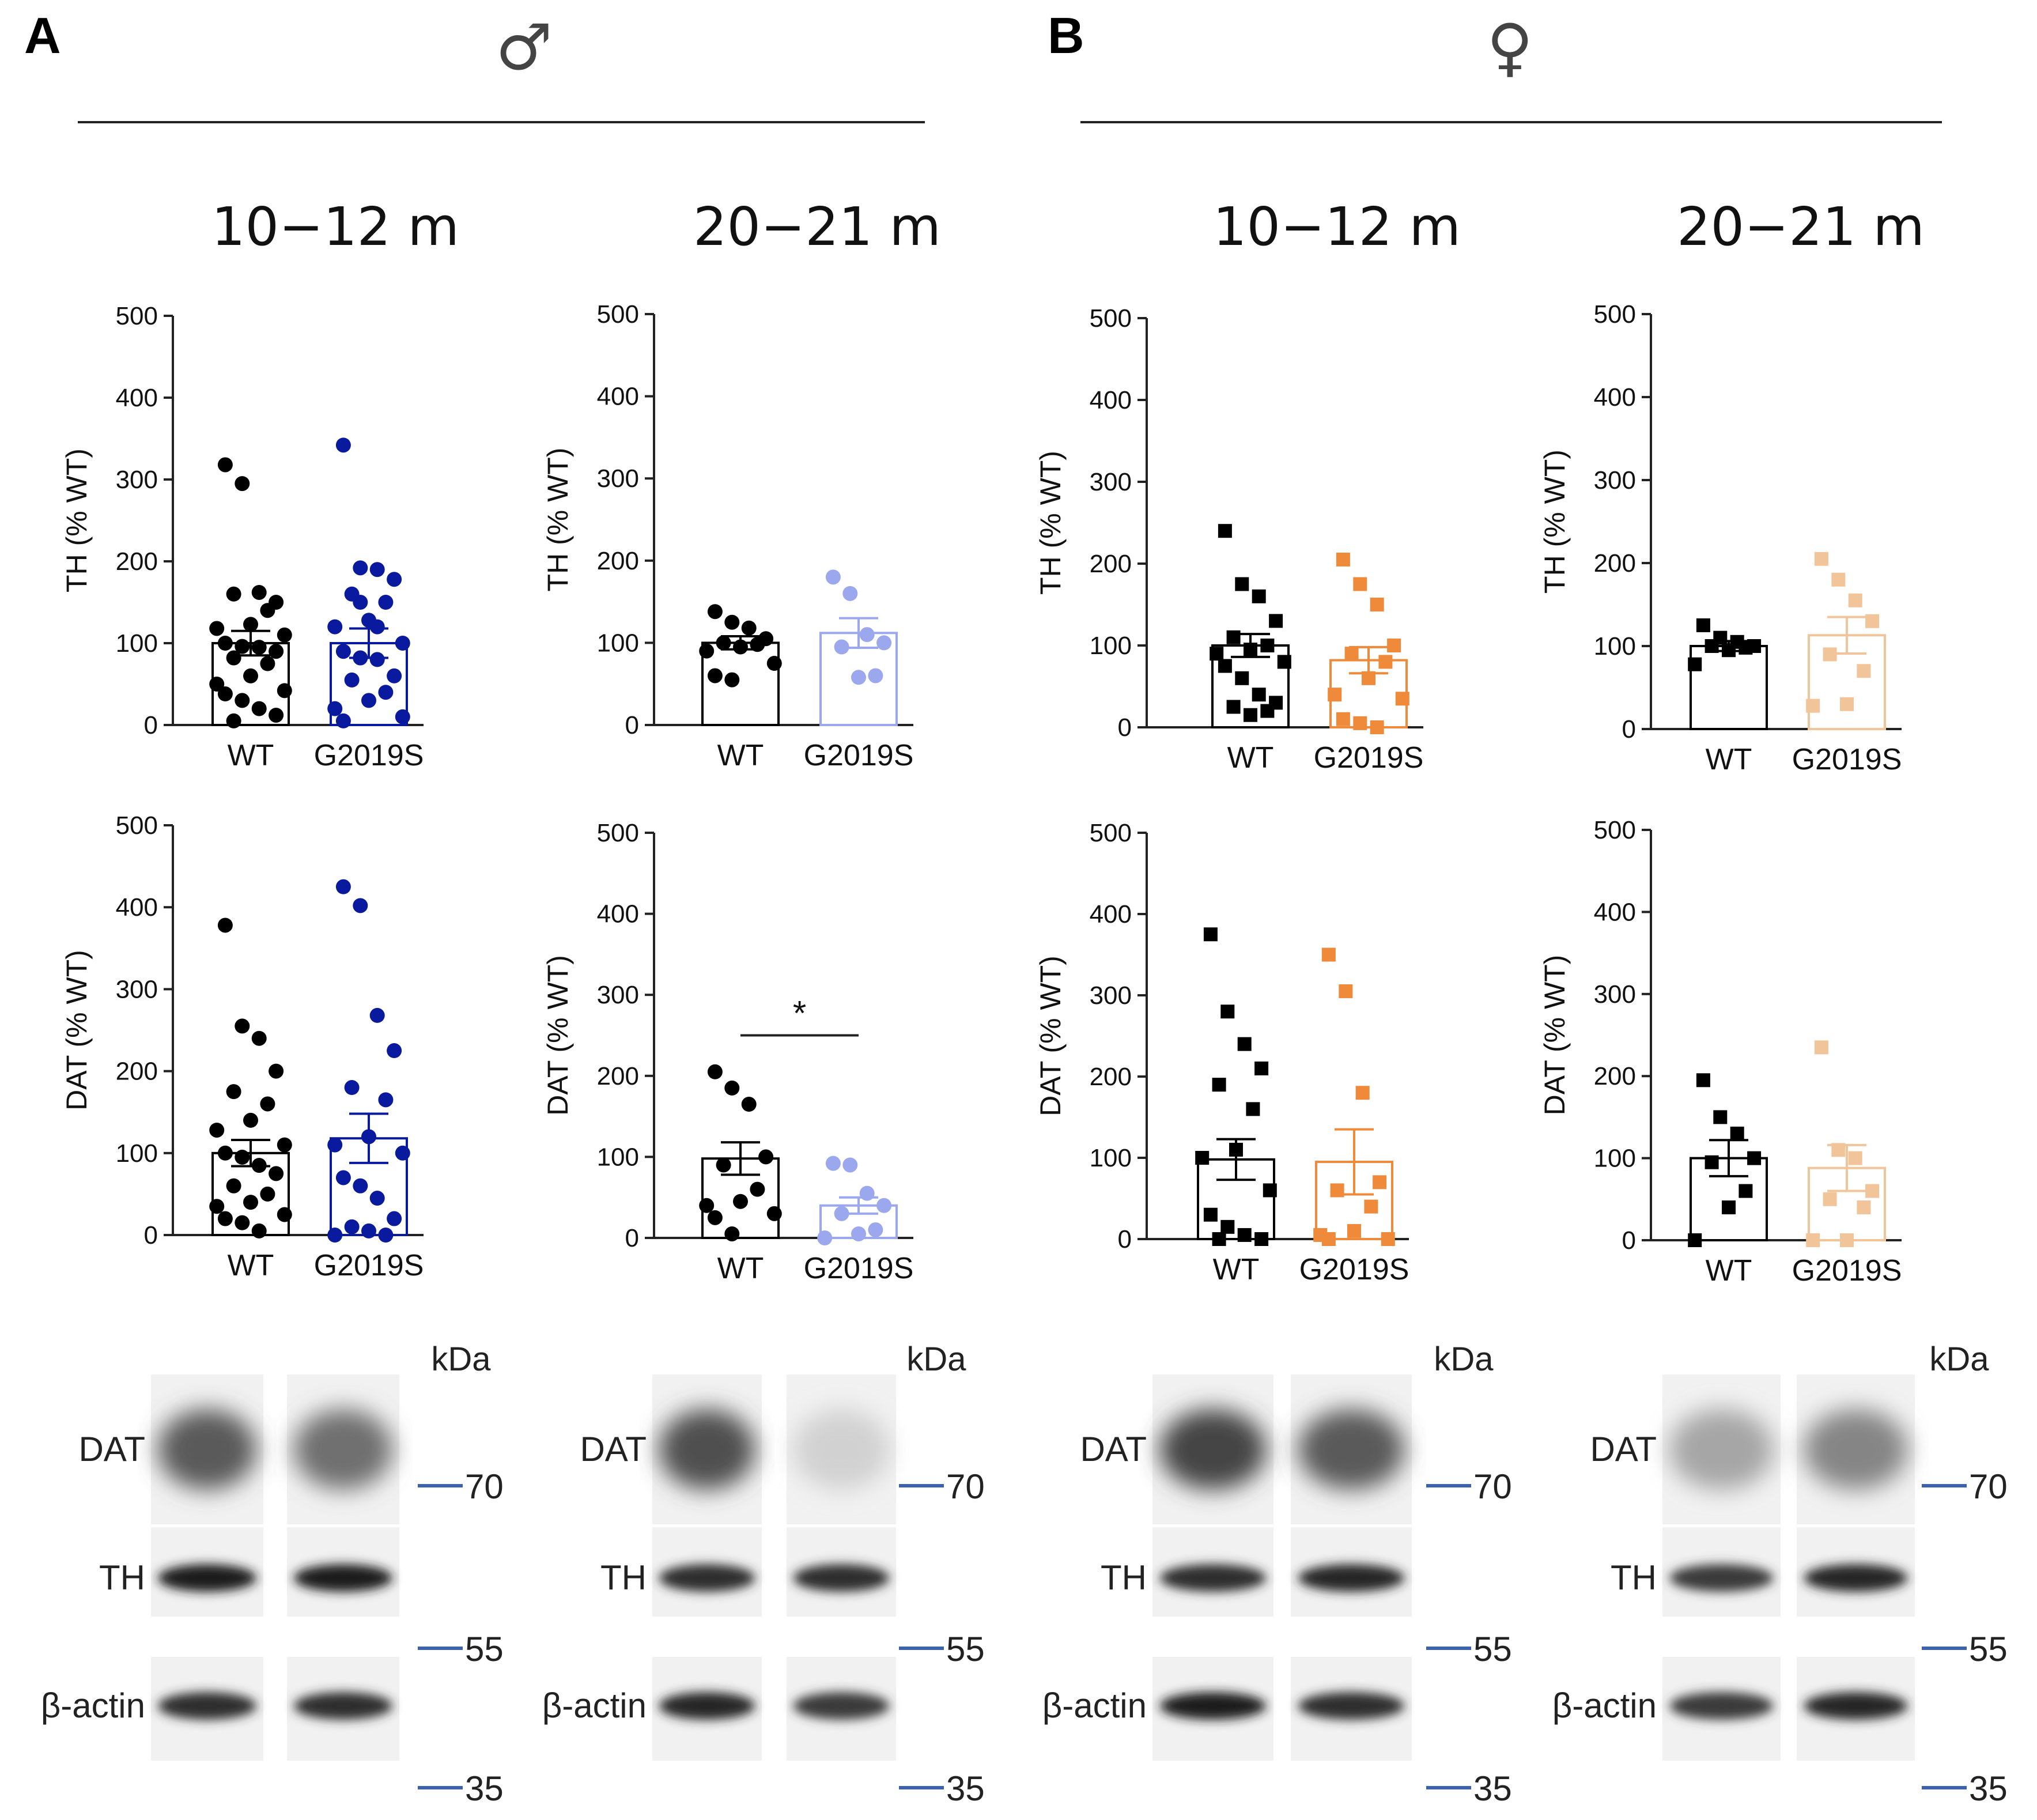 The width and height of the screenshot is (2037, 1820). What do you see at coordinates (1720, 538) in the screenshot?
I see `chart-female-20-21-th: 0 100 200 300 400 500 TH (% WT) WT G2019S` at bounding box center [1720, 538].